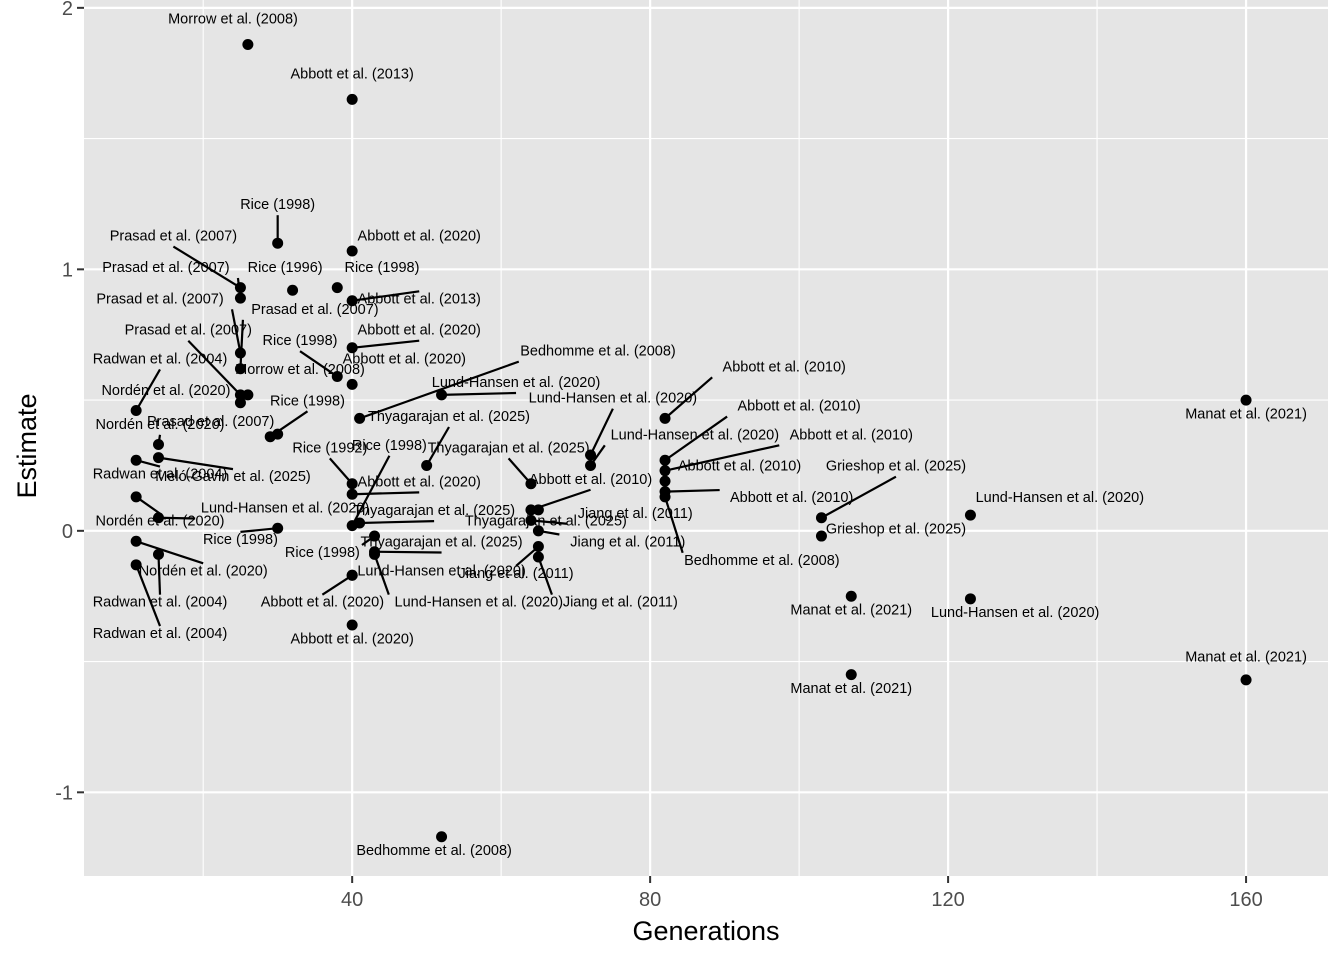 This screenshot has width=1344, height=960. What do you see at coordinates (67, 10) in the screenshot?
I see `y-tick-label: 2` at bounding box center [67, 10].